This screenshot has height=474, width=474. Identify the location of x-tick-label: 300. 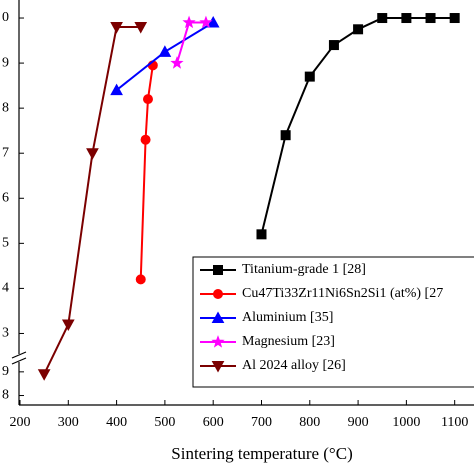
(68, 422).